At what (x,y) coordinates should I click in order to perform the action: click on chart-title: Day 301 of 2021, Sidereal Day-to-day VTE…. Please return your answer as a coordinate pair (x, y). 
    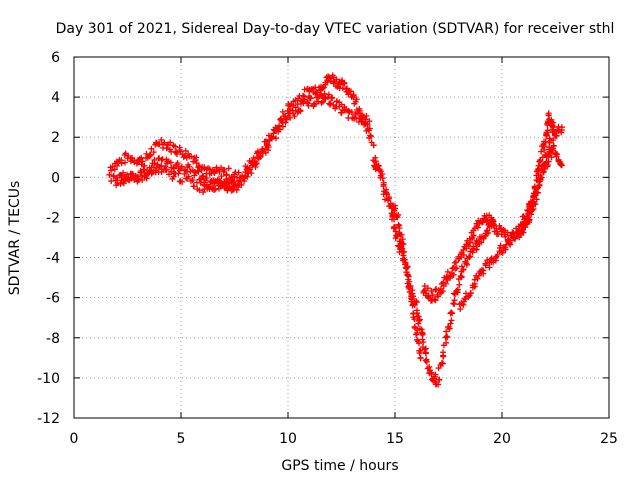
    Looking at the image, I should click on (335, 29).